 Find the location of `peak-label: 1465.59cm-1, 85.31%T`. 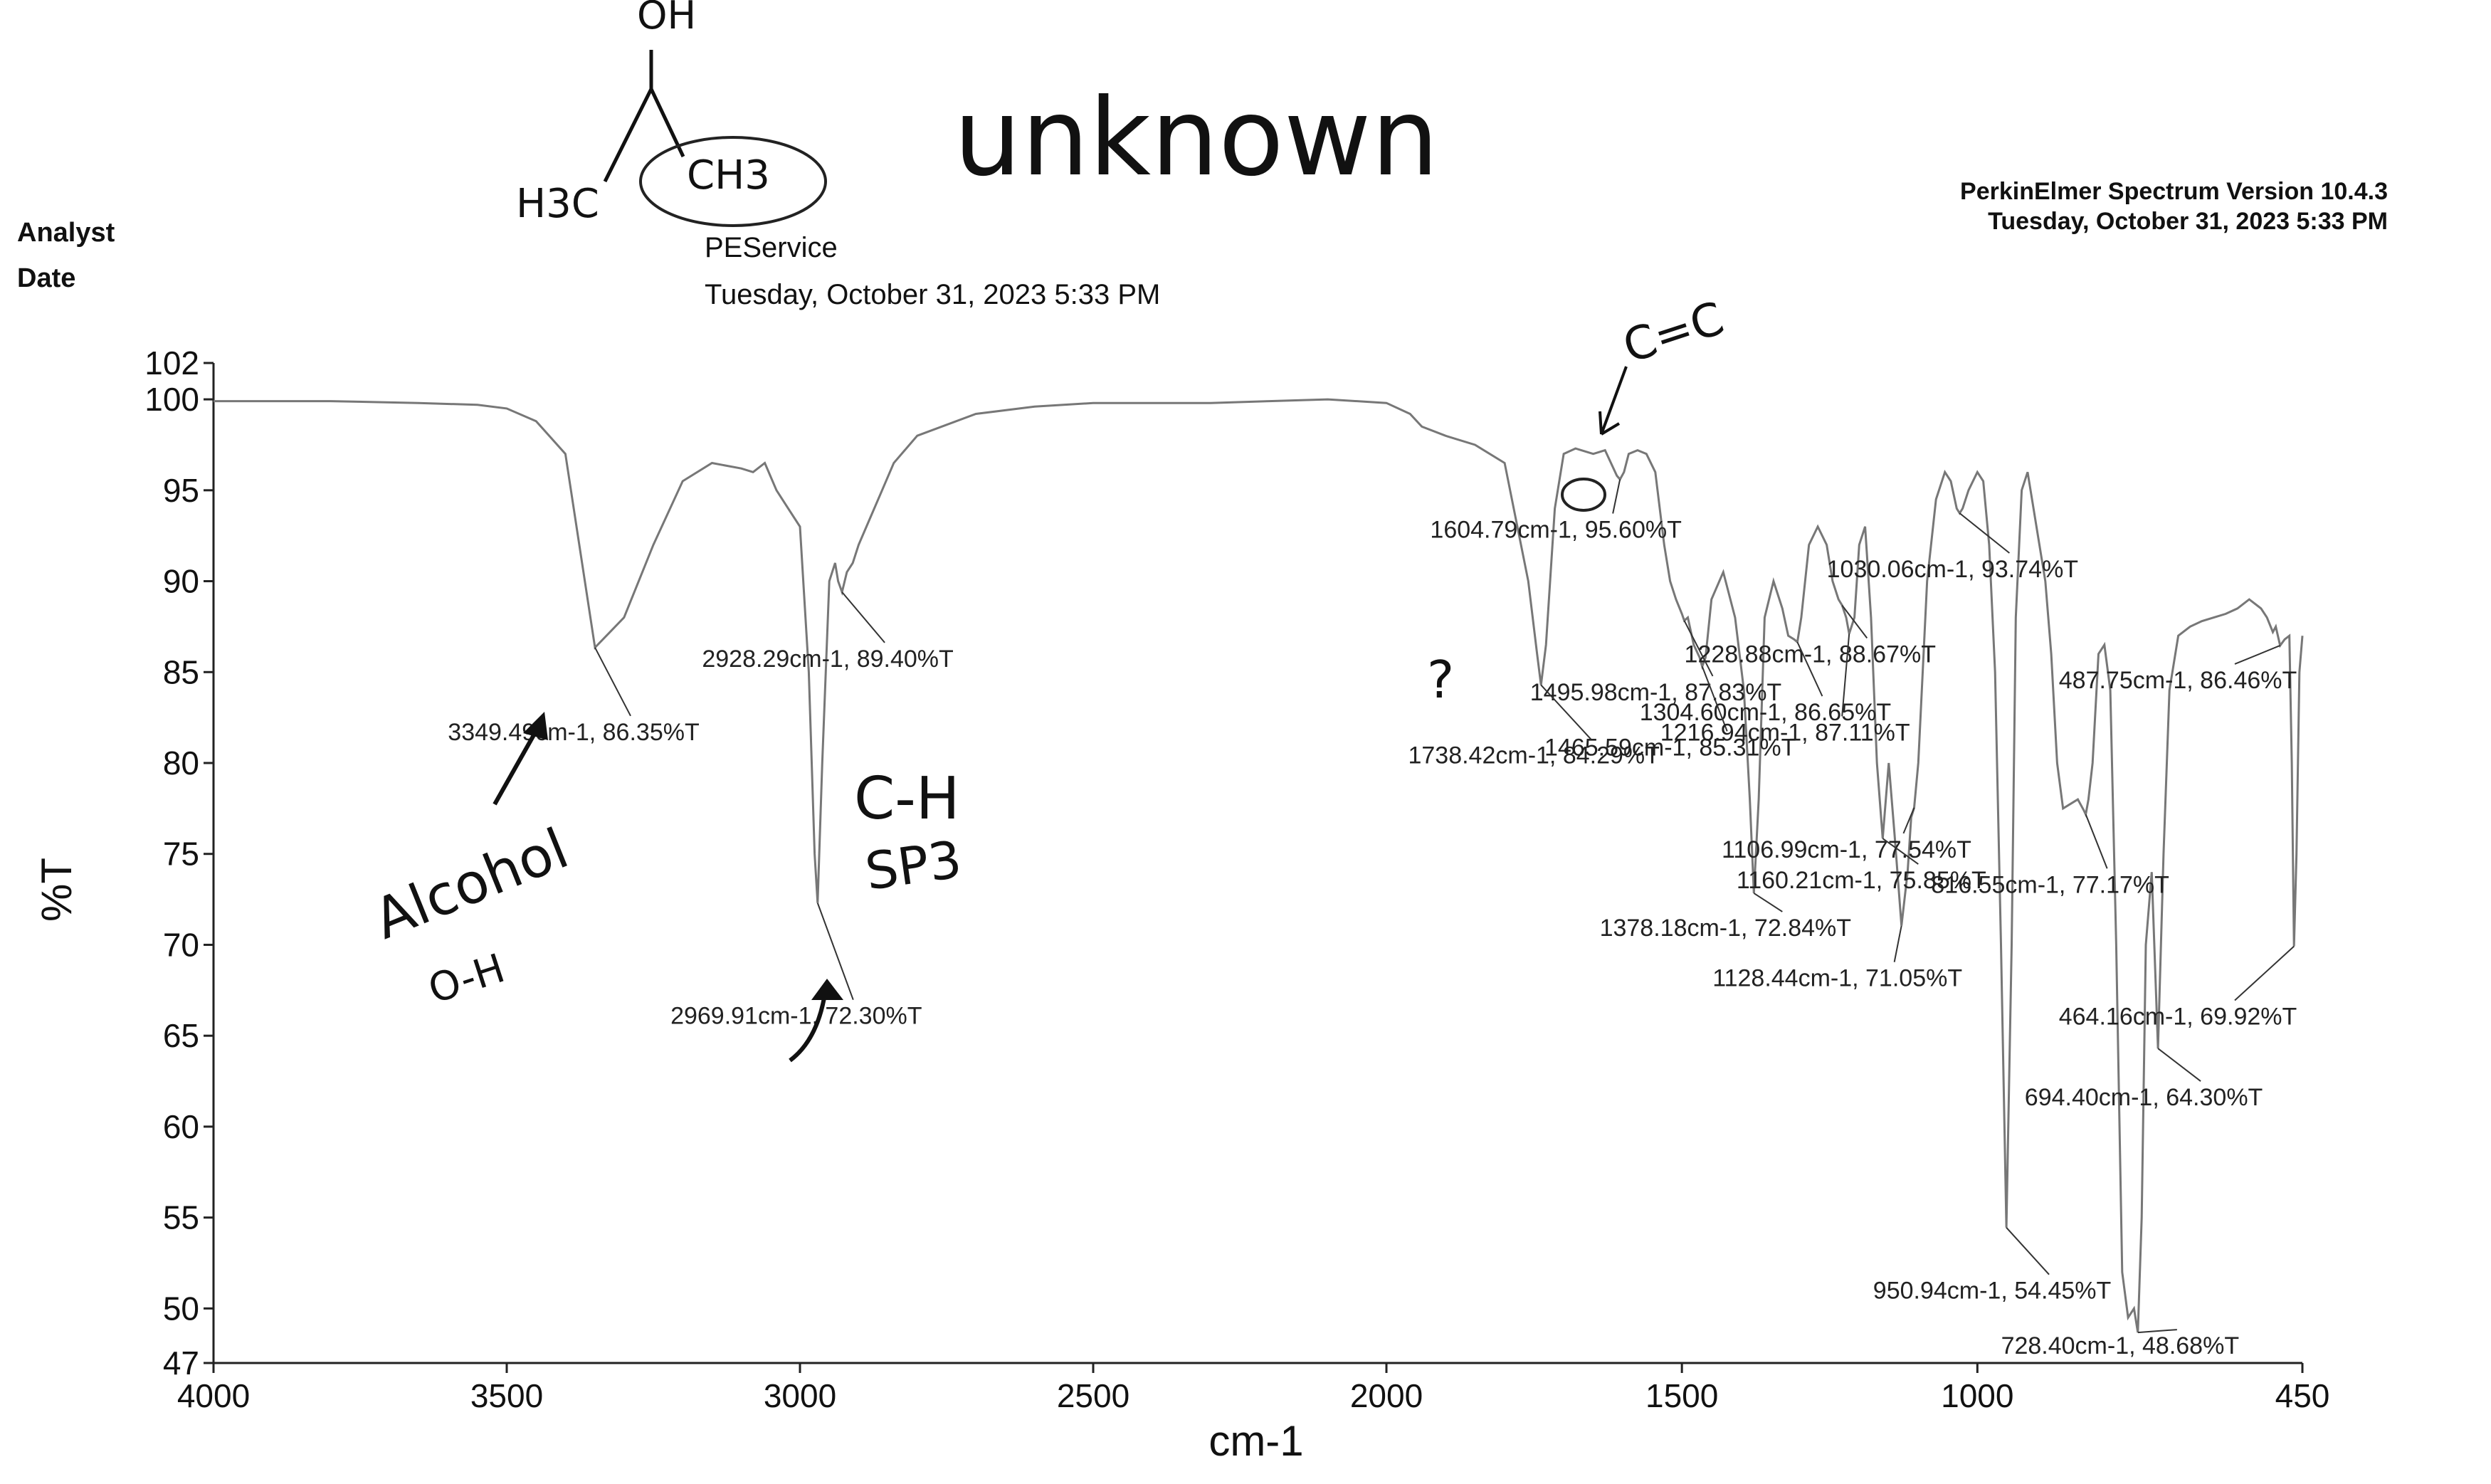

peak-label: 1465.59cm-1, 85.31%T is located at coordinates (1670, 747).